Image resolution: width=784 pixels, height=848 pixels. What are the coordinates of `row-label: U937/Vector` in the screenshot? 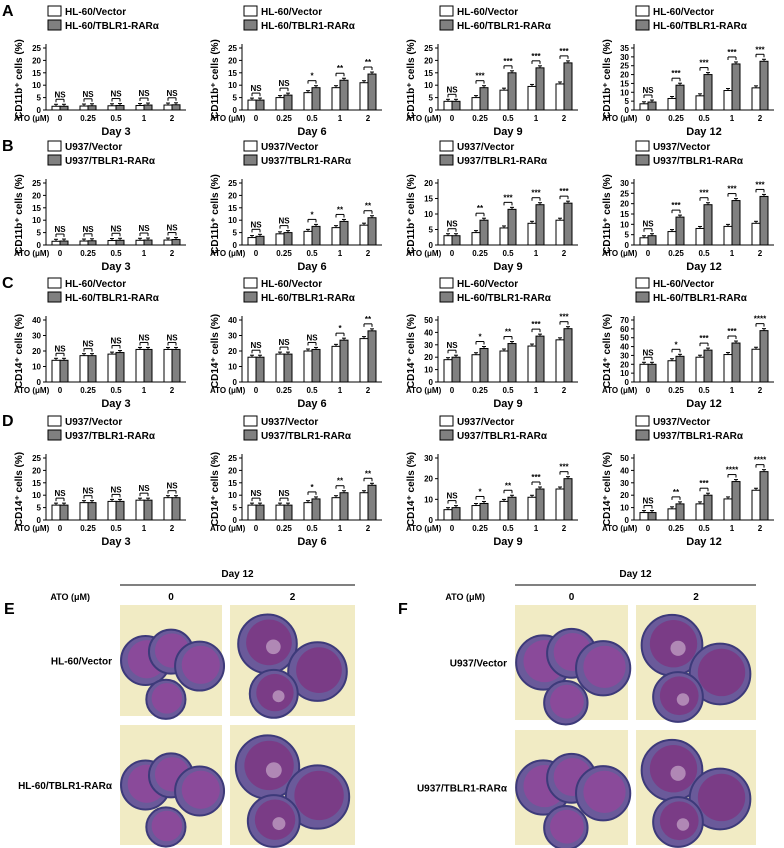 It's located at (478, 664).